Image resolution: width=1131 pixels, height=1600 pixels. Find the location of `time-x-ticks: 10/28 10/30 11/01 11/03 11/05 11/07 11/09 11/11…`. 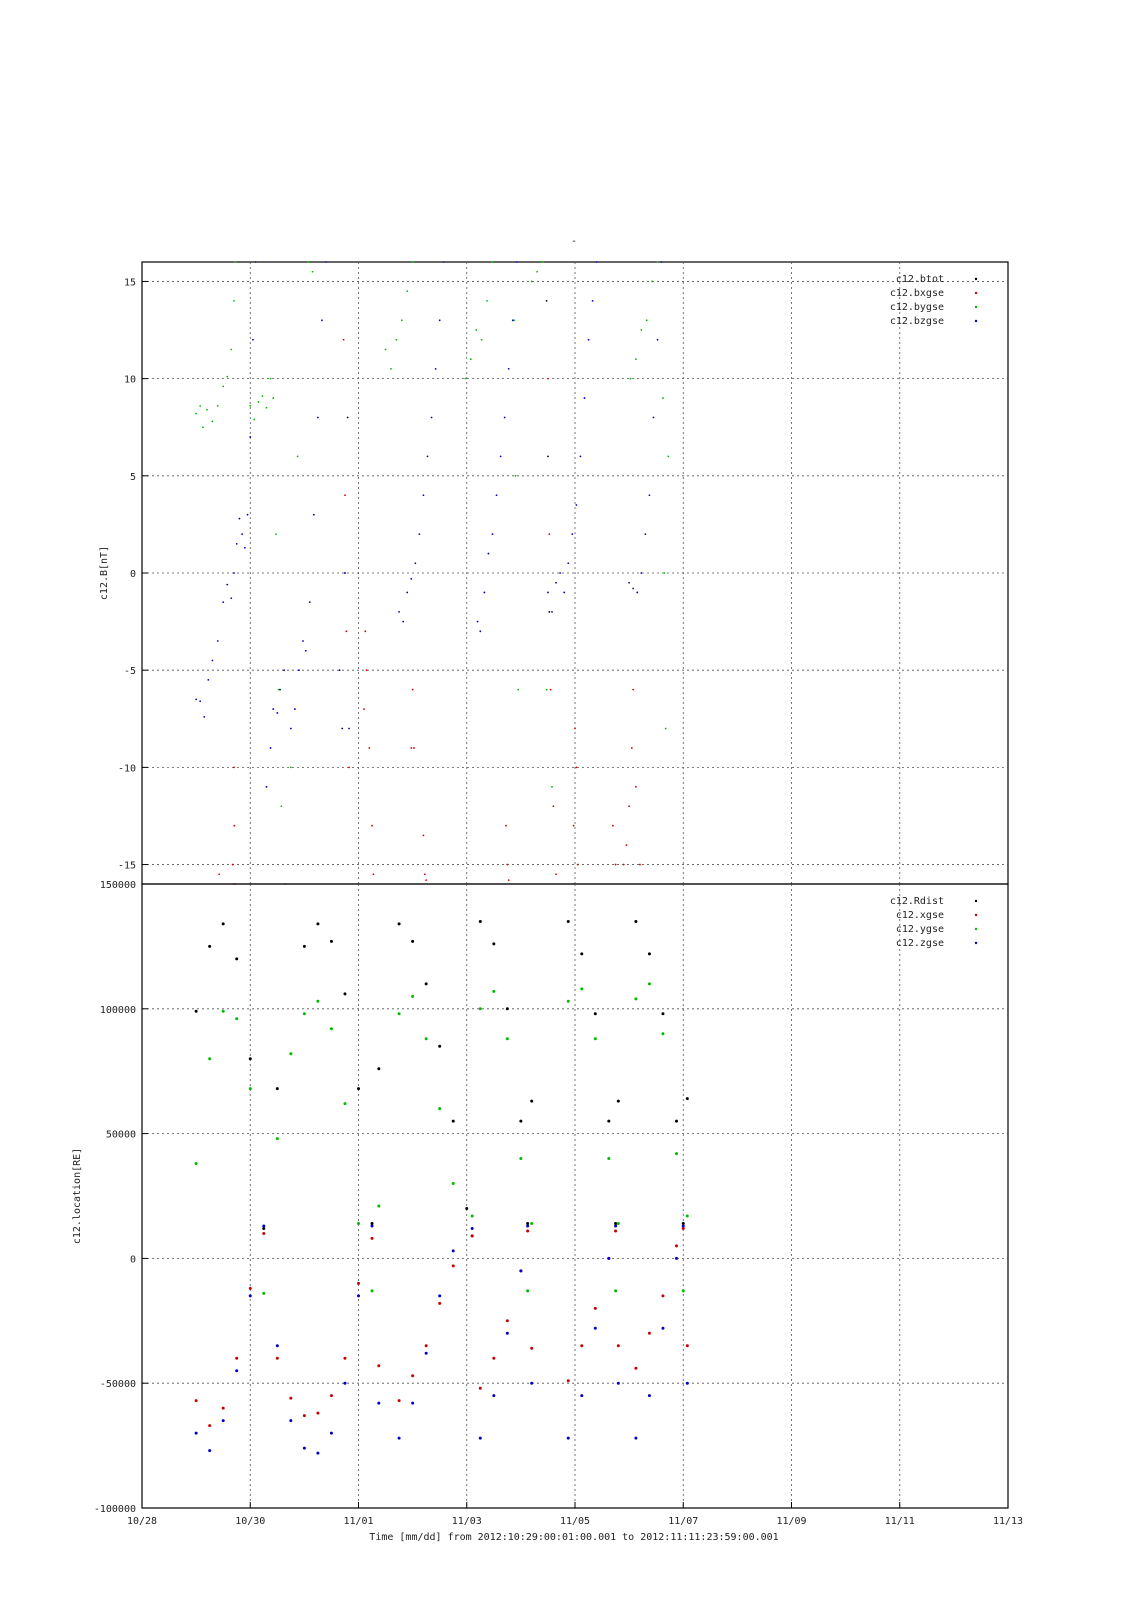

time-x-ticks: 10/28 10/30 11/01 11/03 11/05 11/07 11/09 11/11… is located at coordinates (575, 1514).